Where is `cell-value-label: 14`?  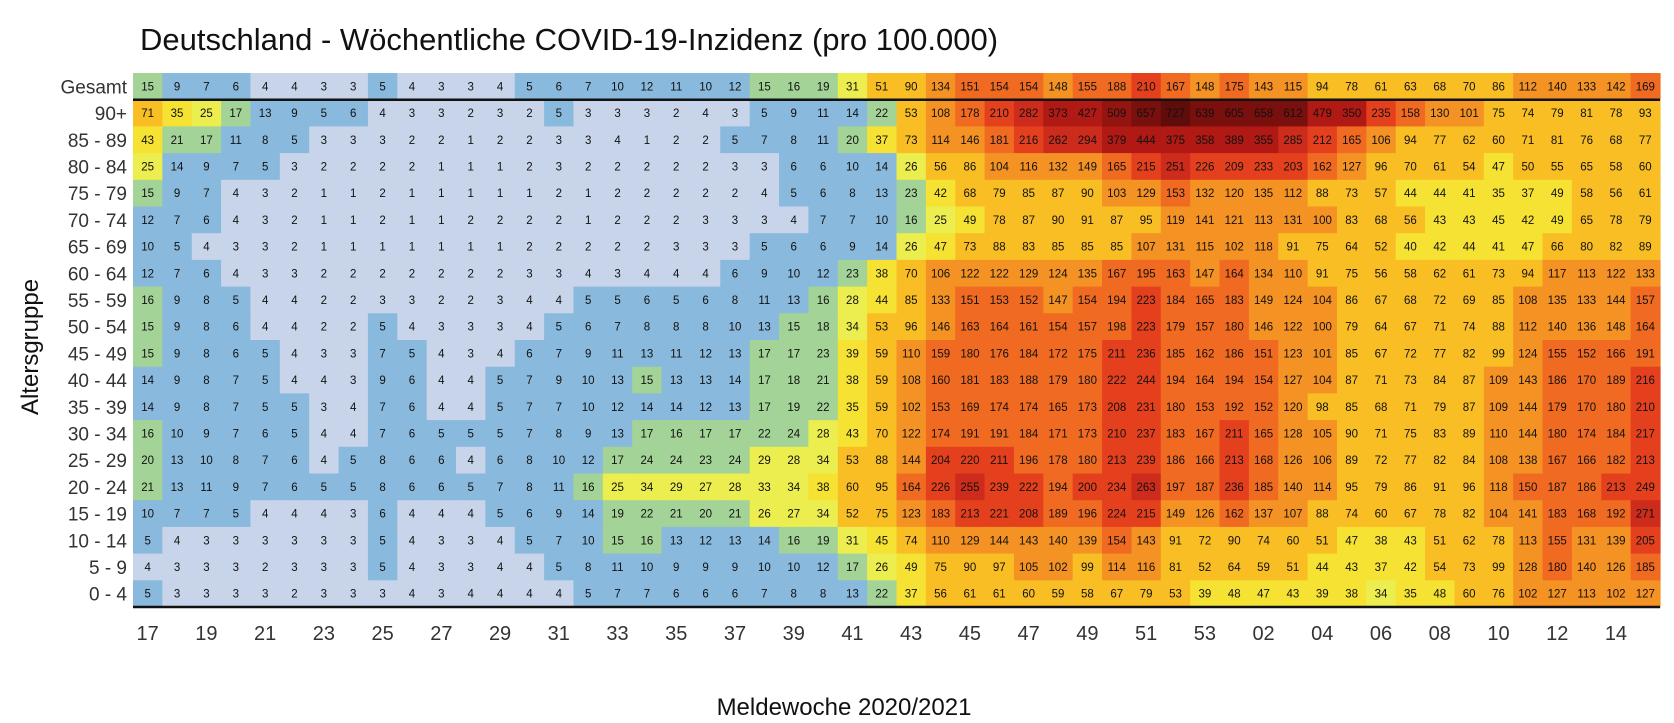 cell-value-label: 14 is located at coordinates (852, 114).